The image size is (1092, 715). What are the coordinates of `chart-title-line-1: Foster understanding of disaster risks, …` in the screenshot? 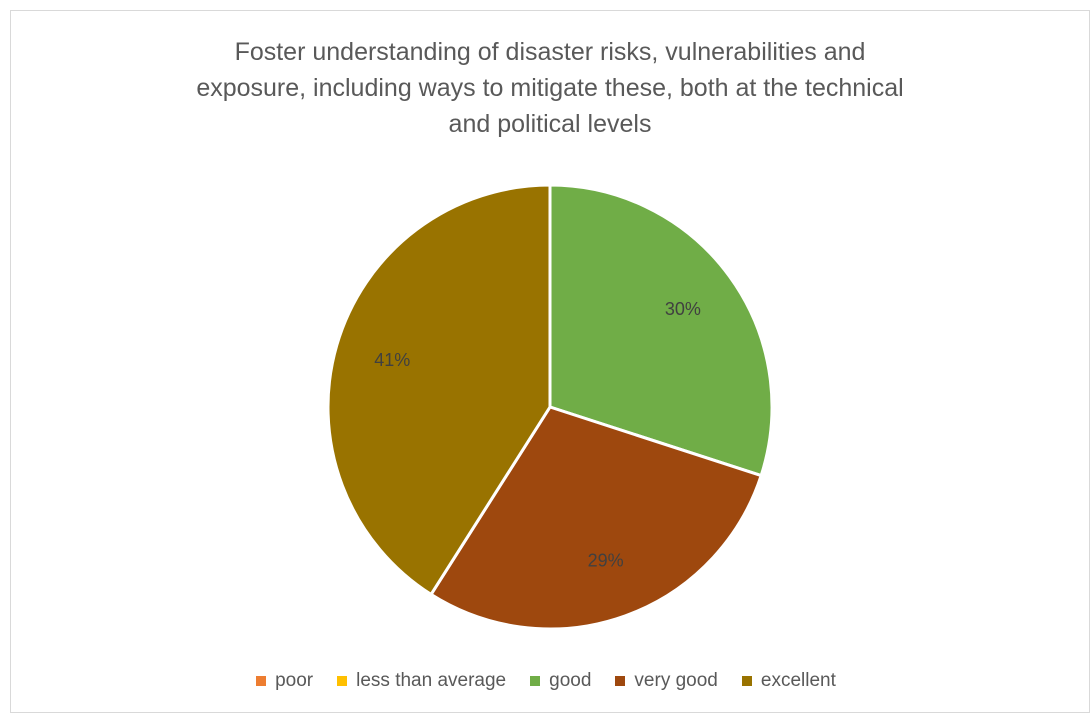 It's located at (550, 52).